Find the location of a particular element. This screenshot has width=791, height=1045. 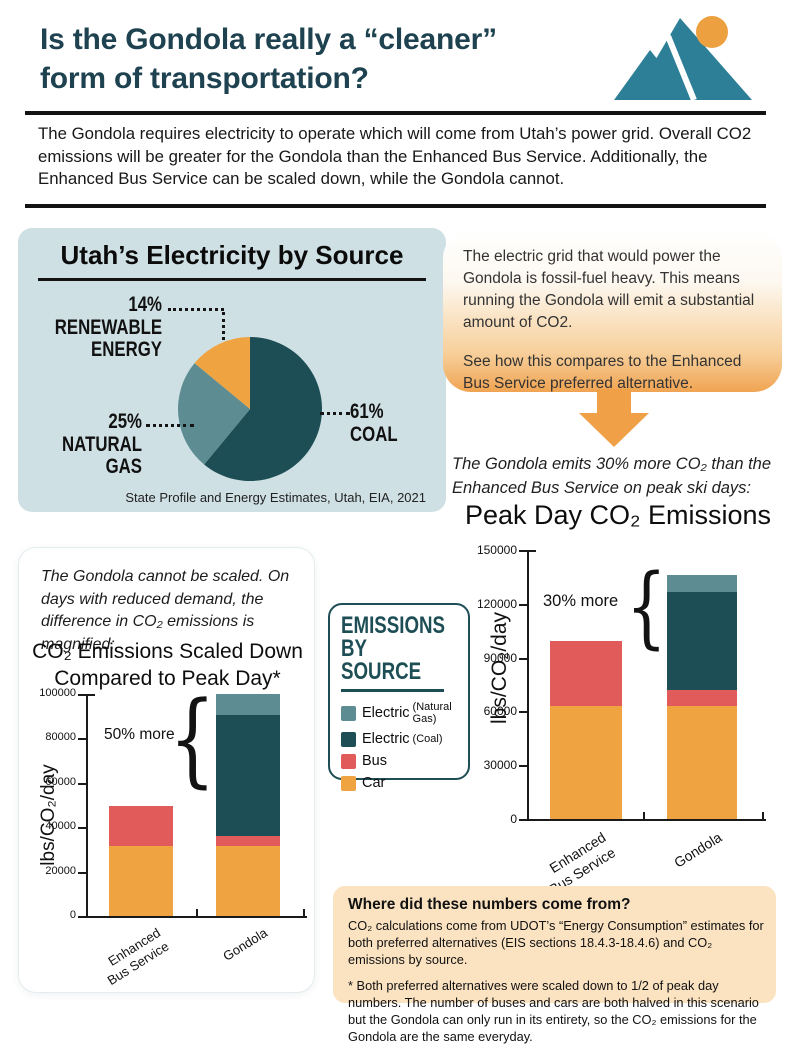

legend-underline is located at coordinates (392, 691).